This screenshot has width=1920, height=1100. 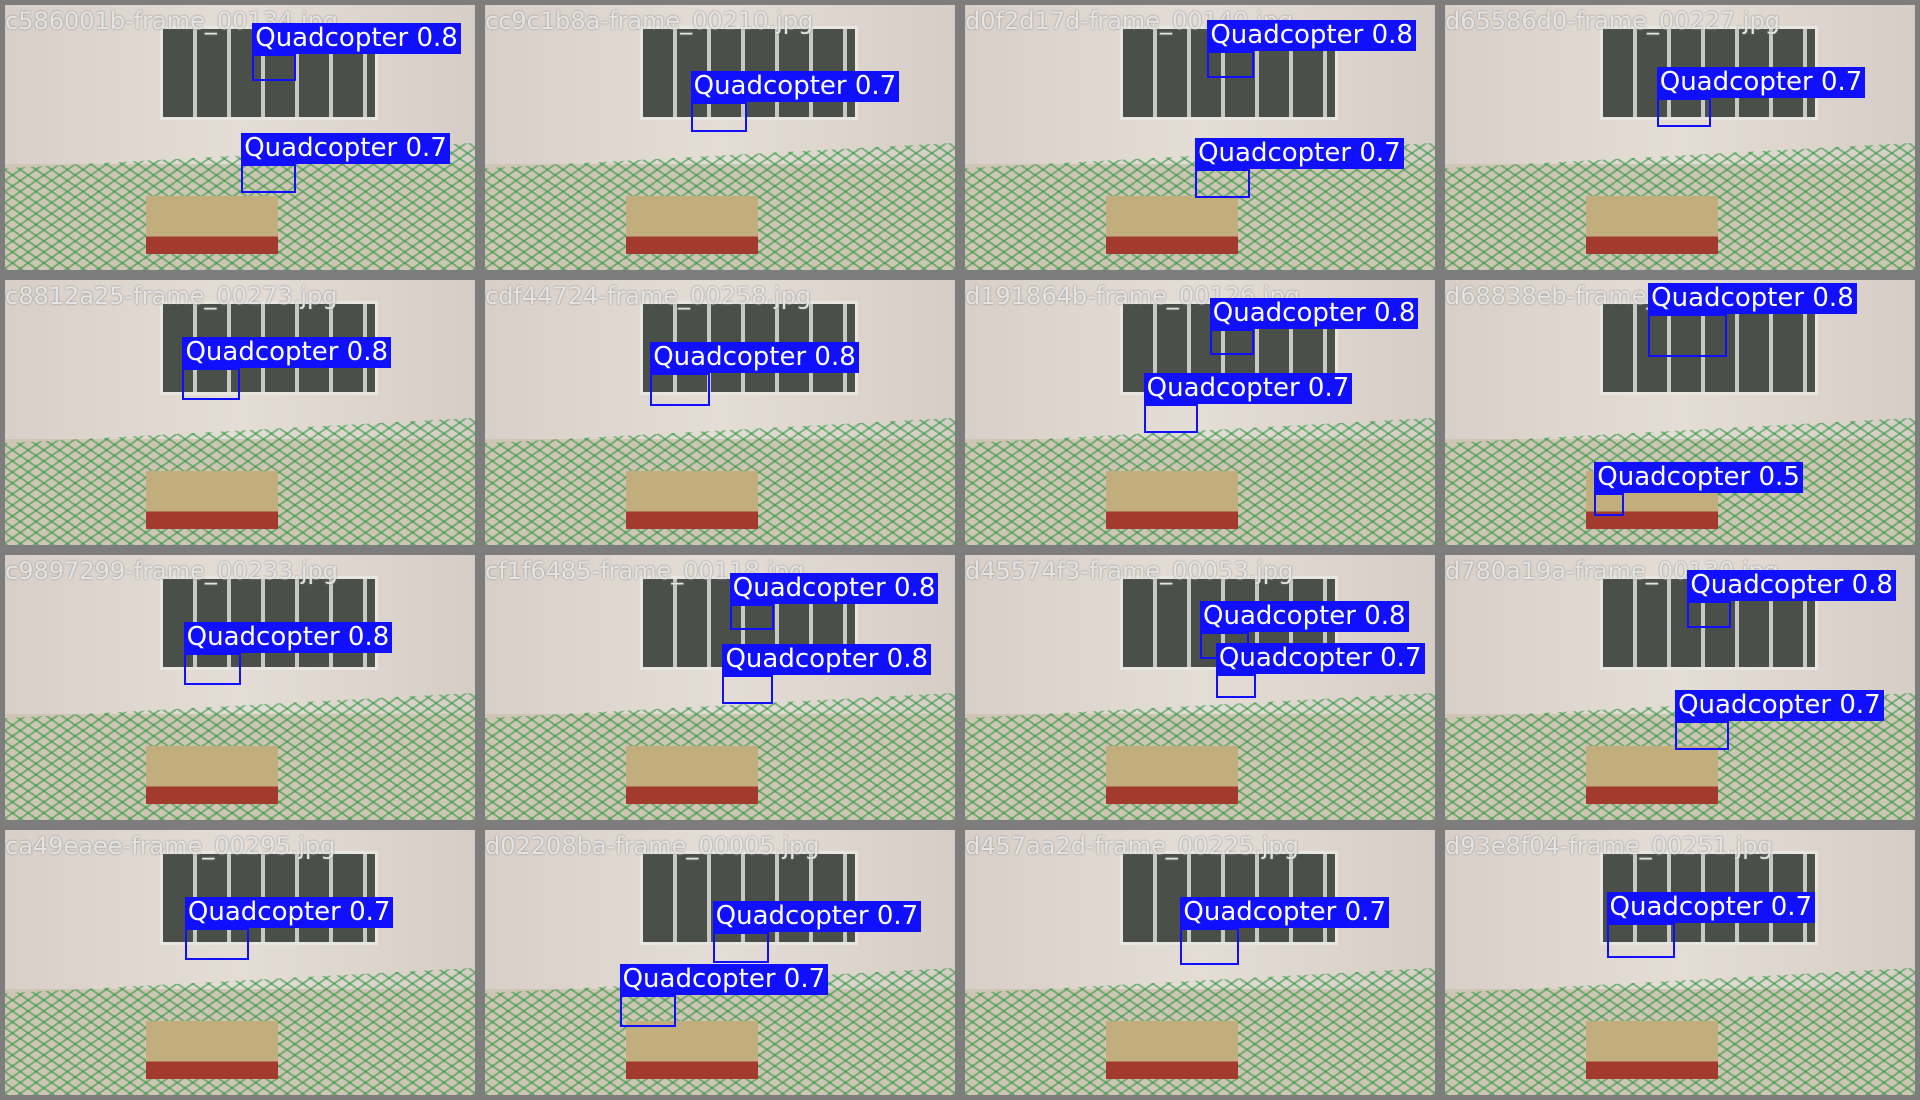 I want to click on image-tile: d93e8f04-frame_00251.jpg Quadcopter 0.7, so click(x=1680, y=962).